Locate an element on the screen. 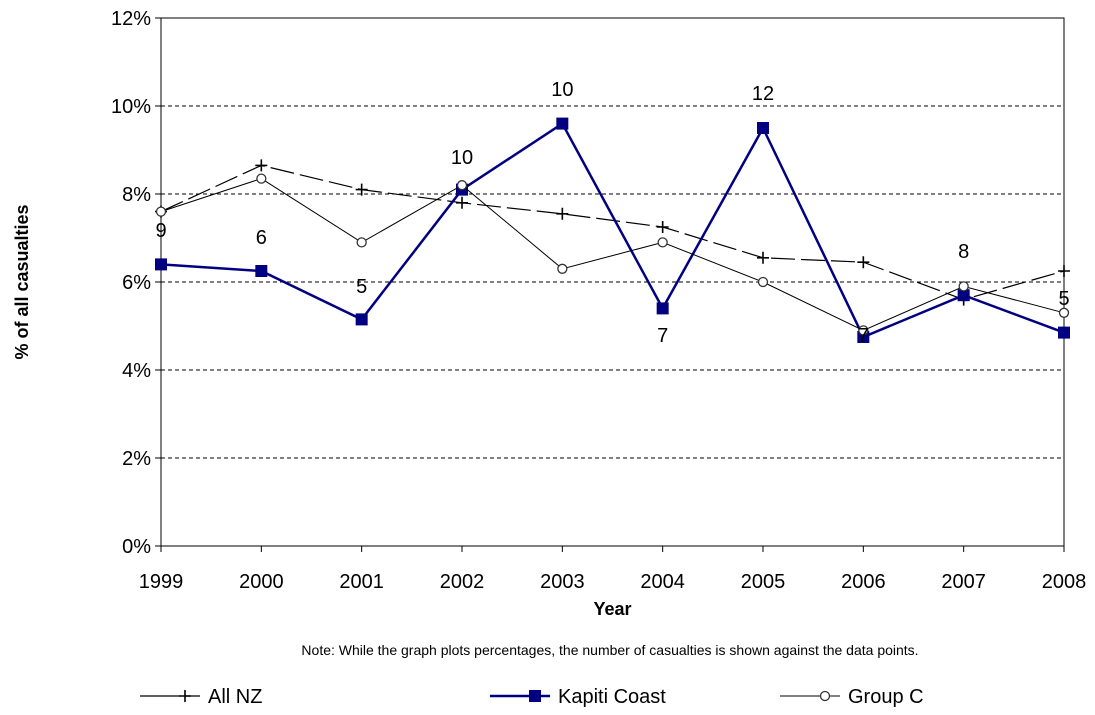  x-axis-title: Year is located at coordinates (612, 609).